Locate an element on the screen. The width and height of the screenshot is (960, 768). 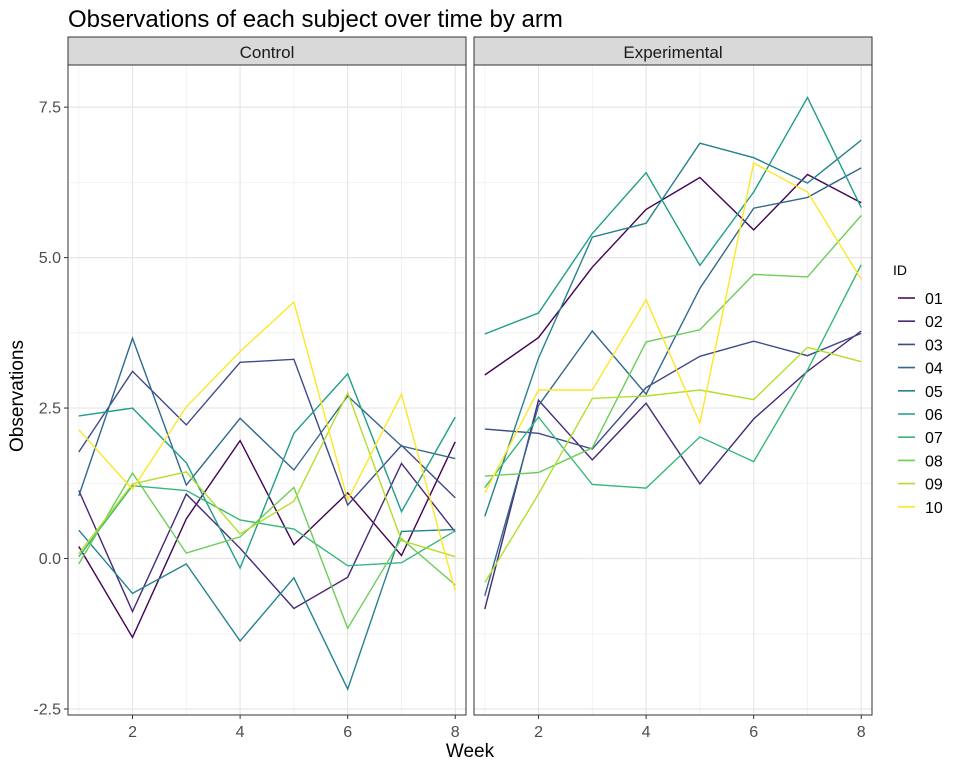
legend-label-10: 10 is located at coordinates (934, 508).